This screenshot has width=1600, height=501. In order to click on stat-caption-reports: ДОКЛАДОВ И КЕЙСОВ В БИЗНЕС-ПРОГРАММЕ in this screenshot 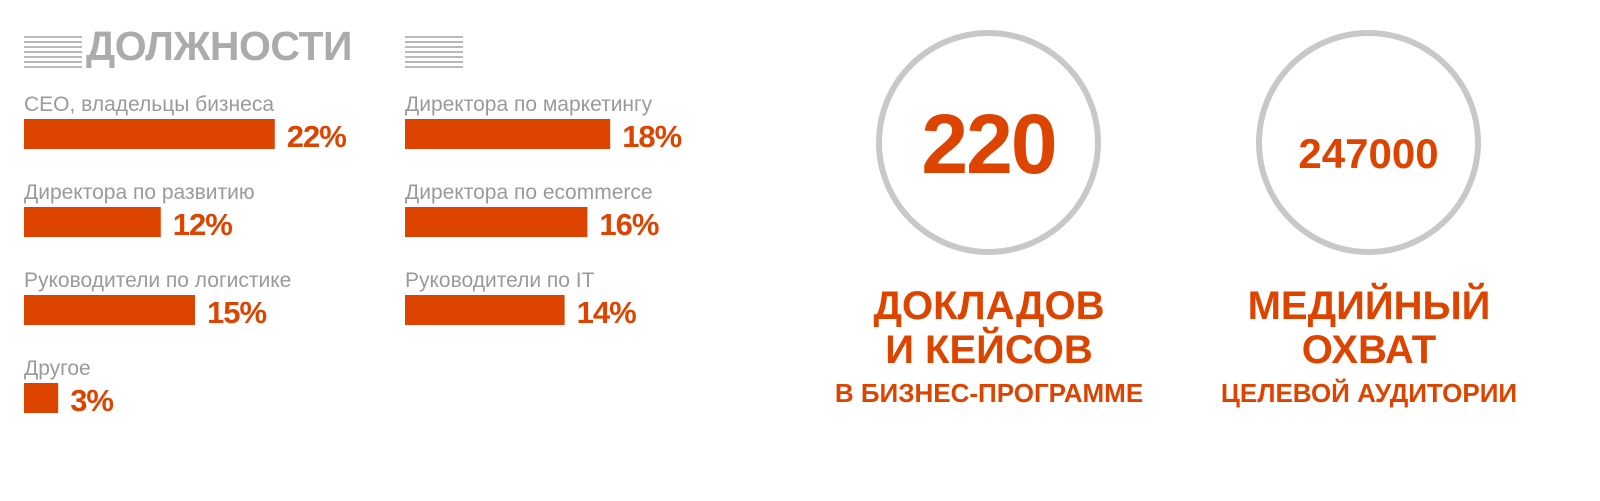, I will do `click(989, 345)`.